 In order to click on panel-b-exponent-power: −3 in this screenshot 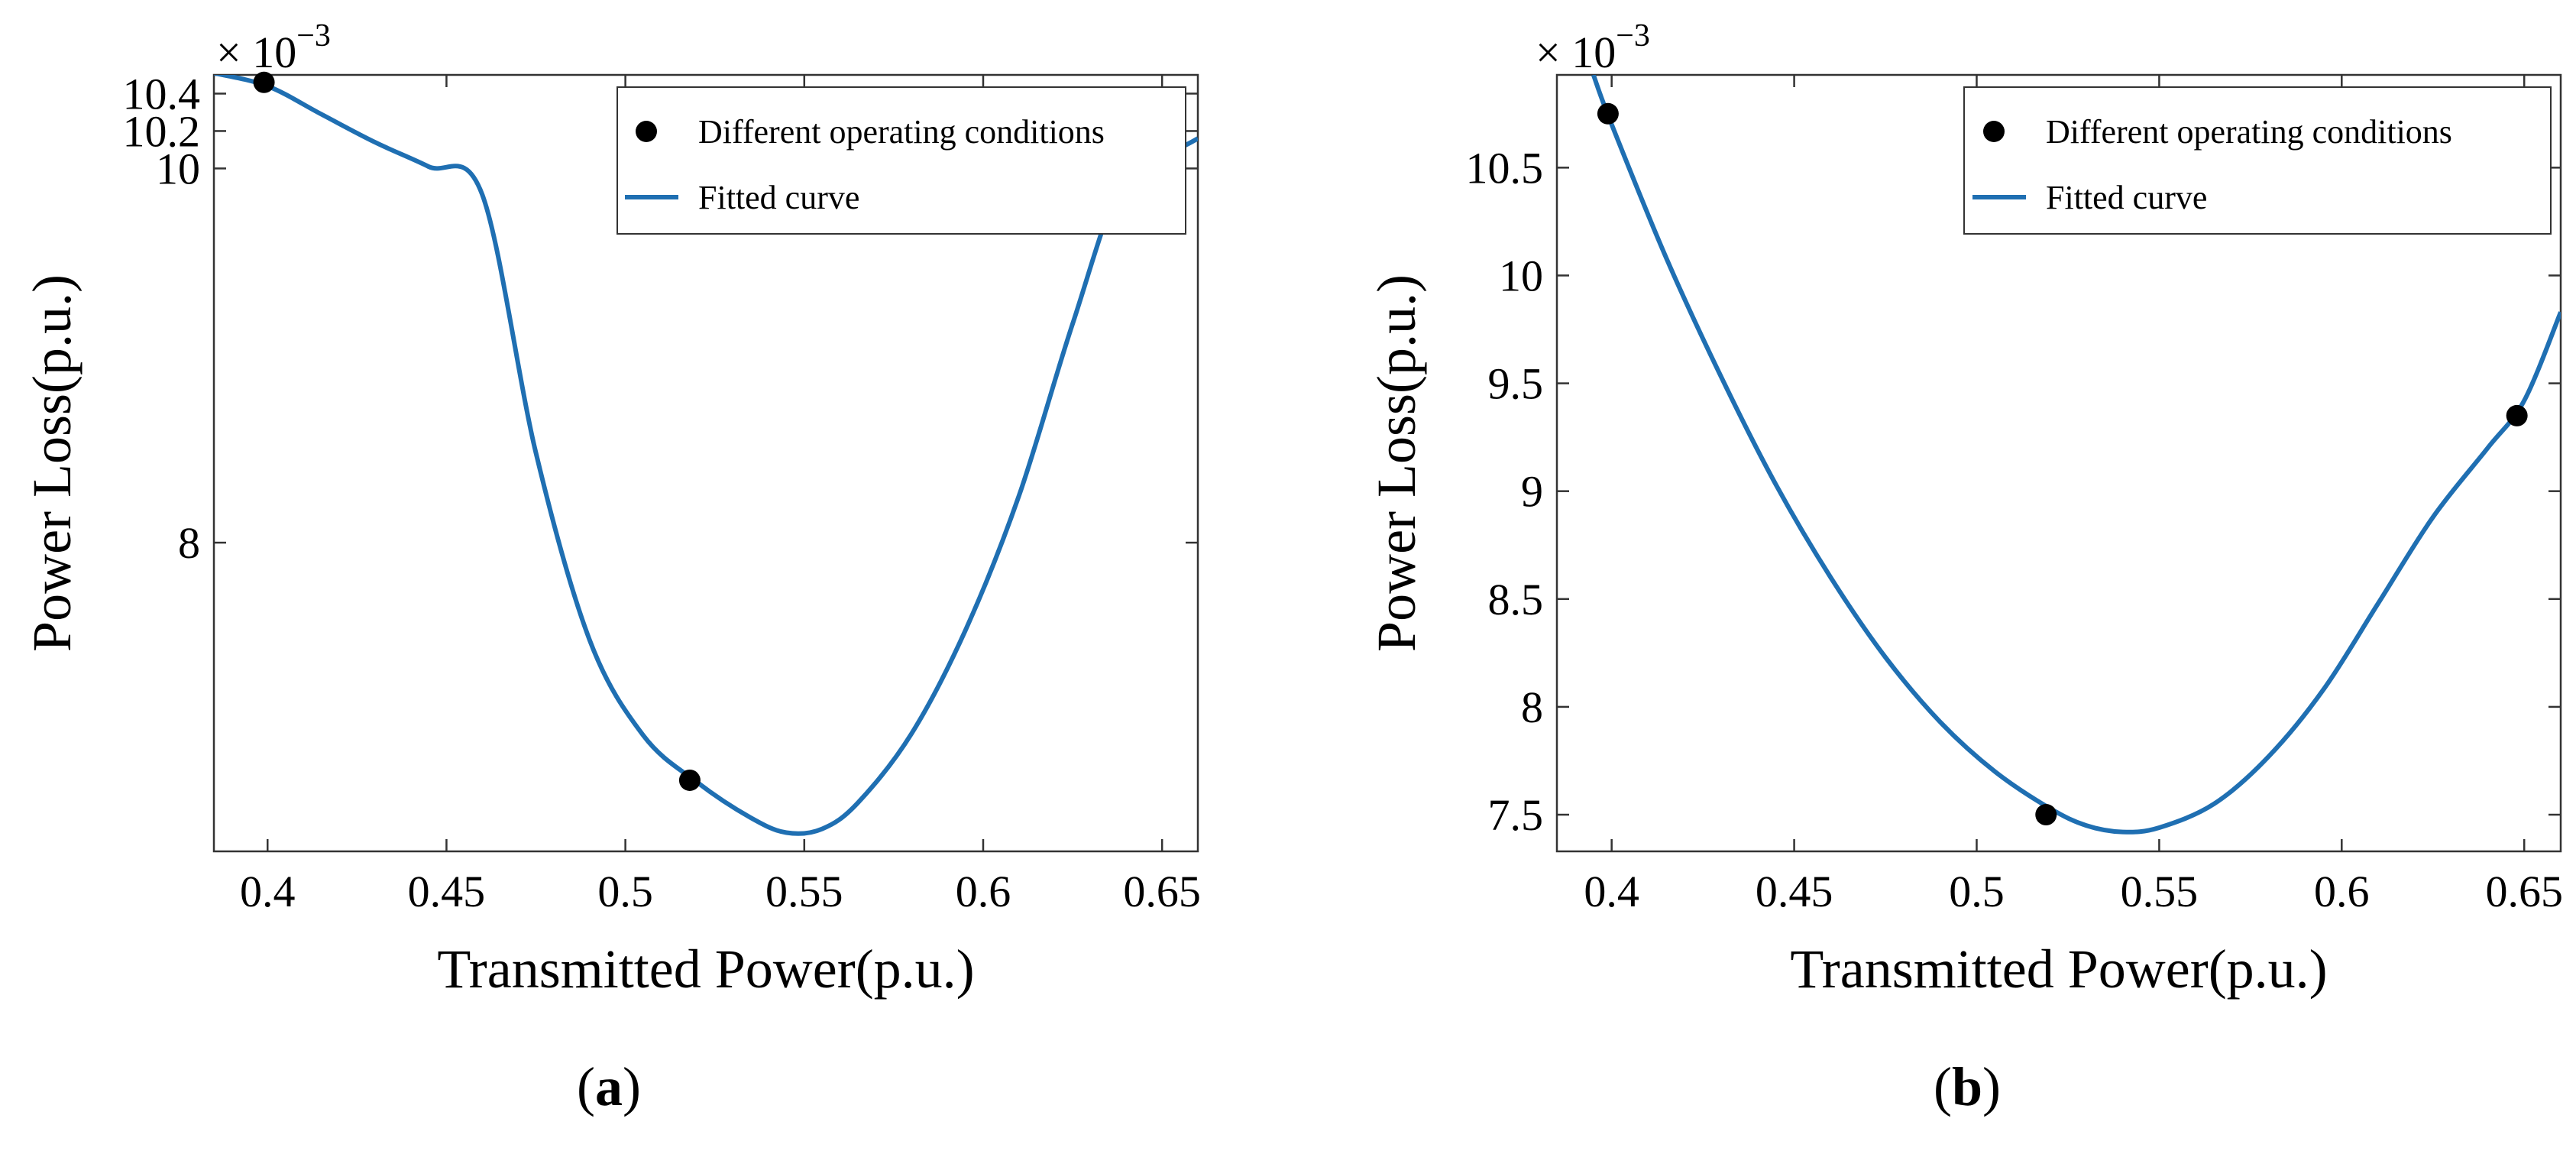, I will do `click(1633, 36)`.